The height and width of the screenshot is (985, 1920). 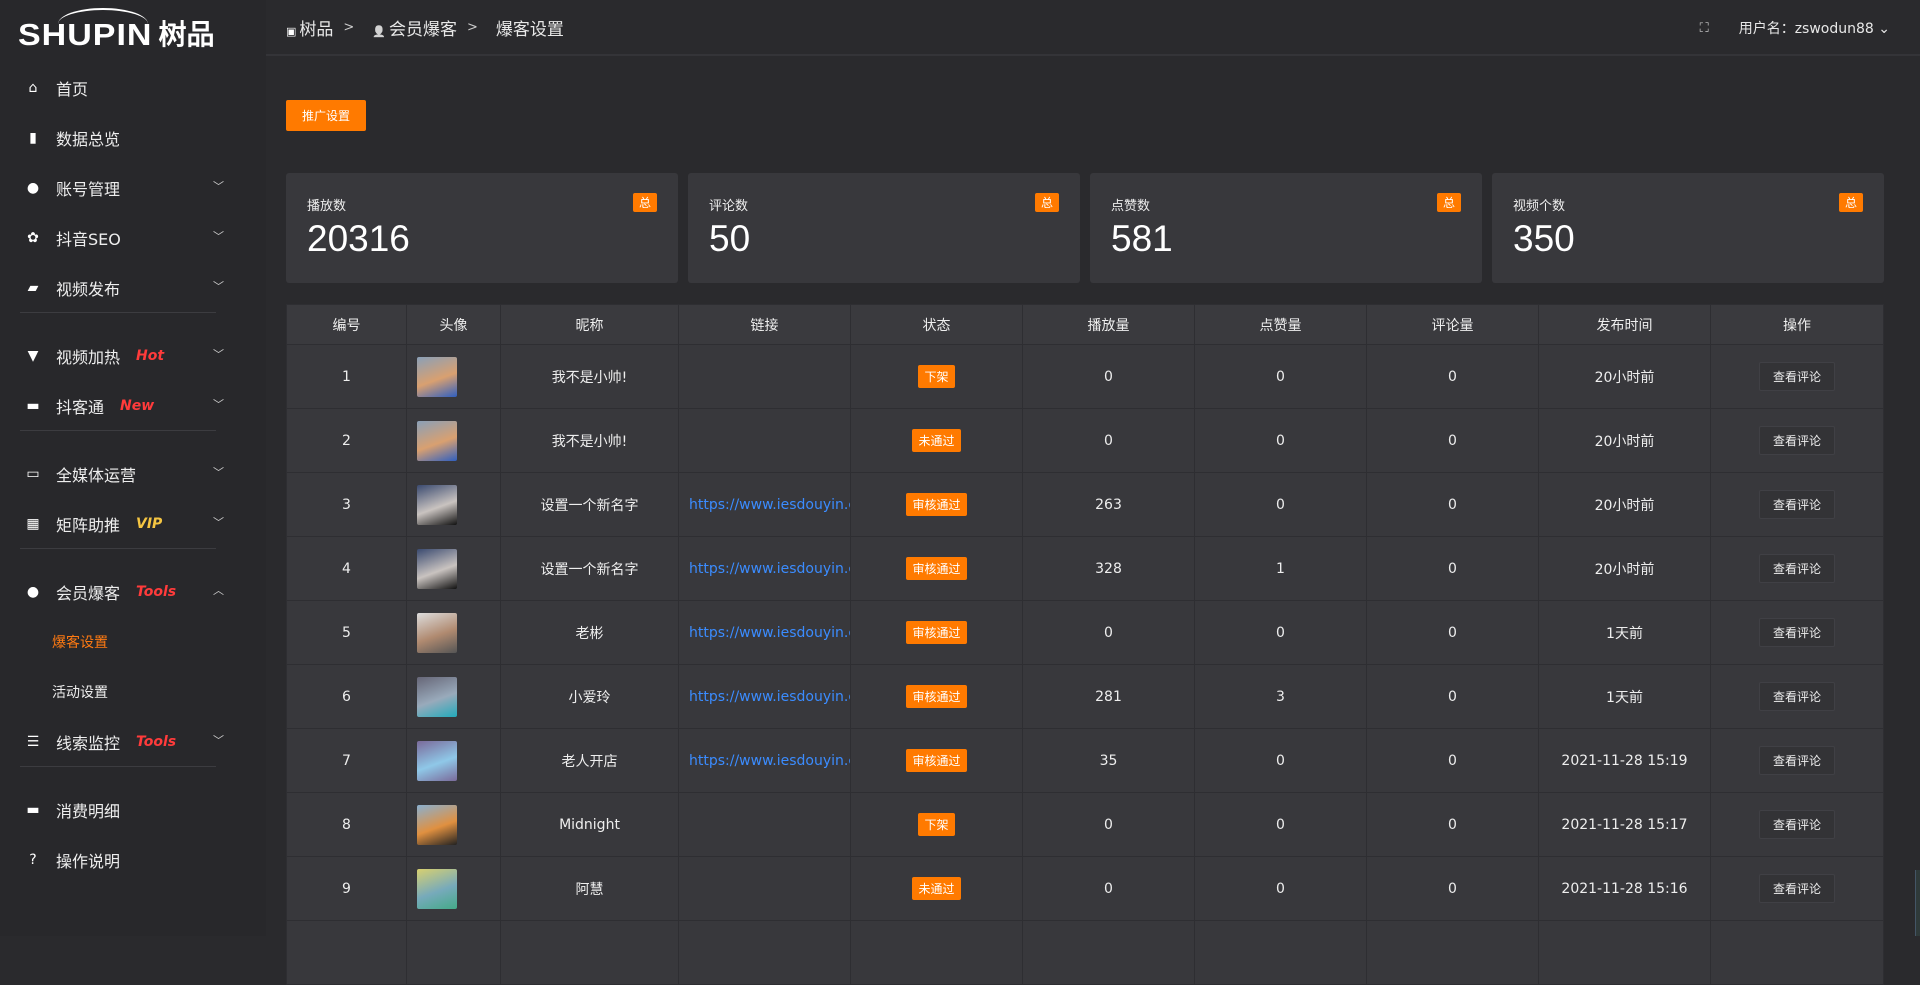 I want to click on sidebar-item: ▦ 矩阵助推 VIP ﹀, so click(x=133, y=524).